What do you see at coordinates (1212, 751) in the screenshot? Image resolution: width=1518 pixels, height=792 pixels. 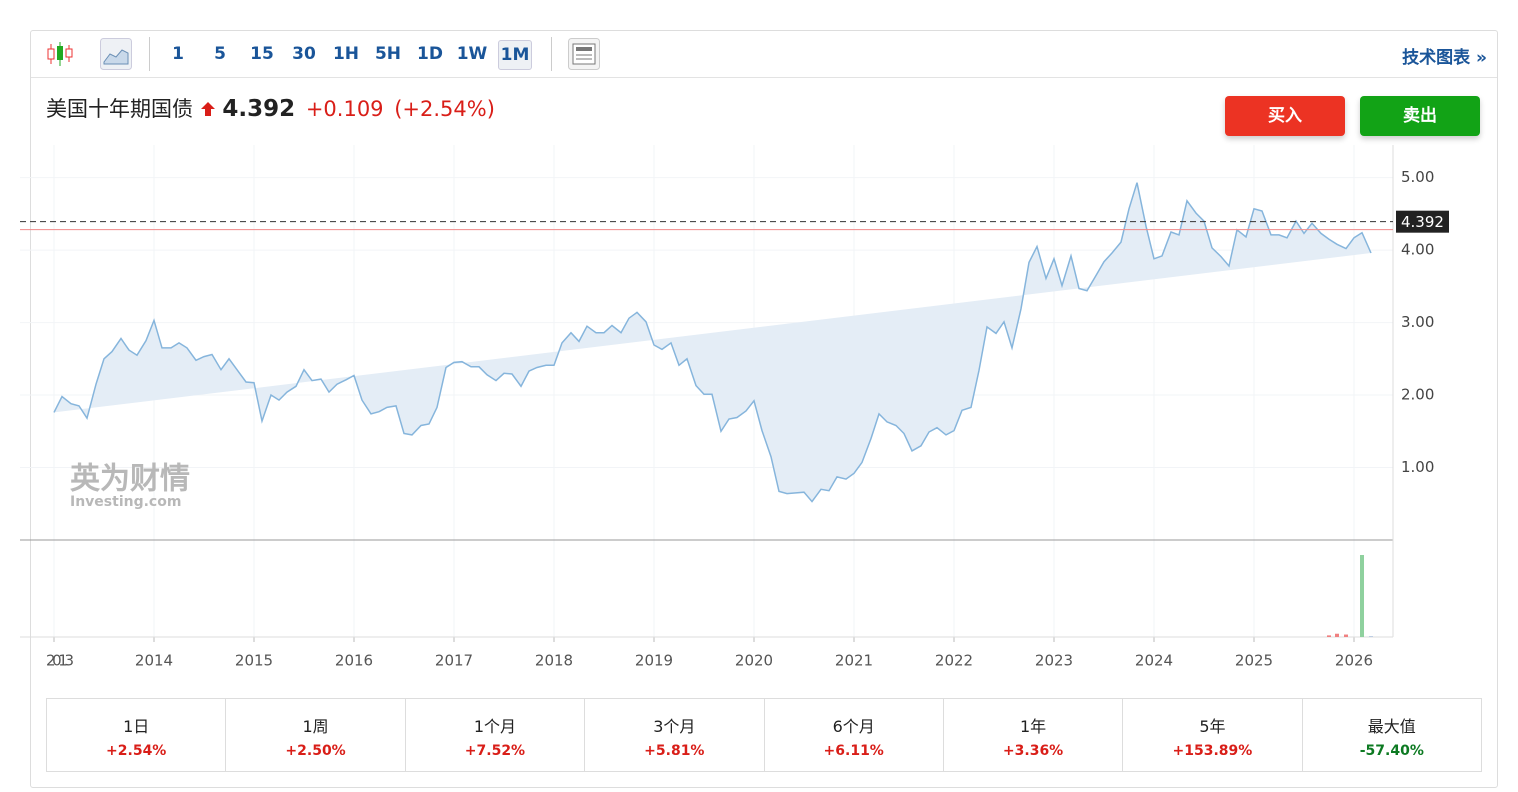 I see `period-change: +153.89%` at bounding box center [1212, 751].